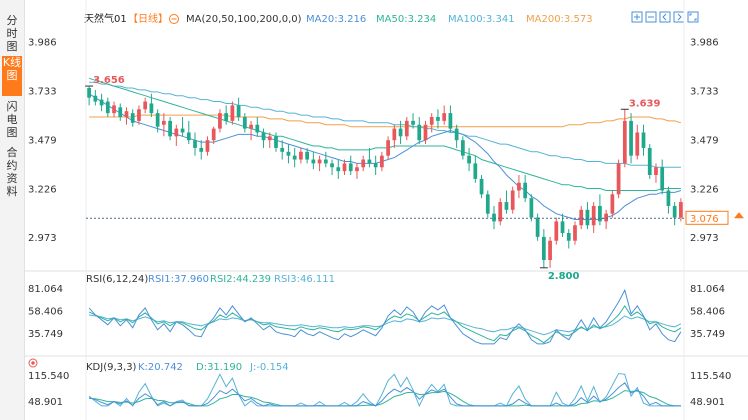 The image size is (748, 420). Describe the element at coordinates (42, 140) in the screenshot. I see `price-tick-left: 3.479` at that location.